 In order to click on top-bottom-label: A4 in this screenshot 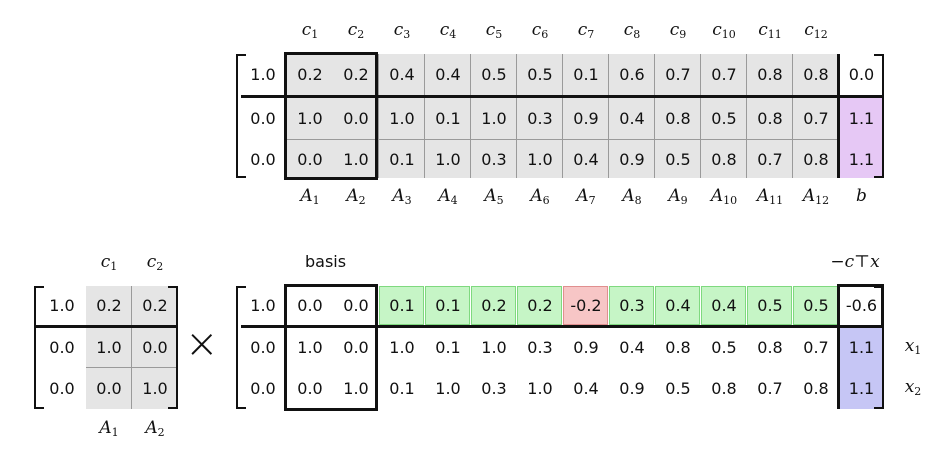, I will do `click(448, 196)`.